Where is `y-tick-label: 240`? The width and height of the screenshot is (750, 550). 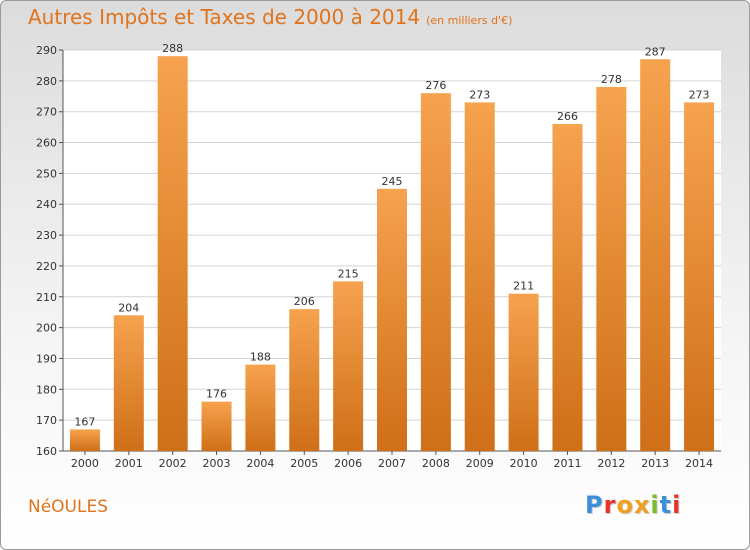 y-tick-label: 240 is located at coordinates (46, 204).